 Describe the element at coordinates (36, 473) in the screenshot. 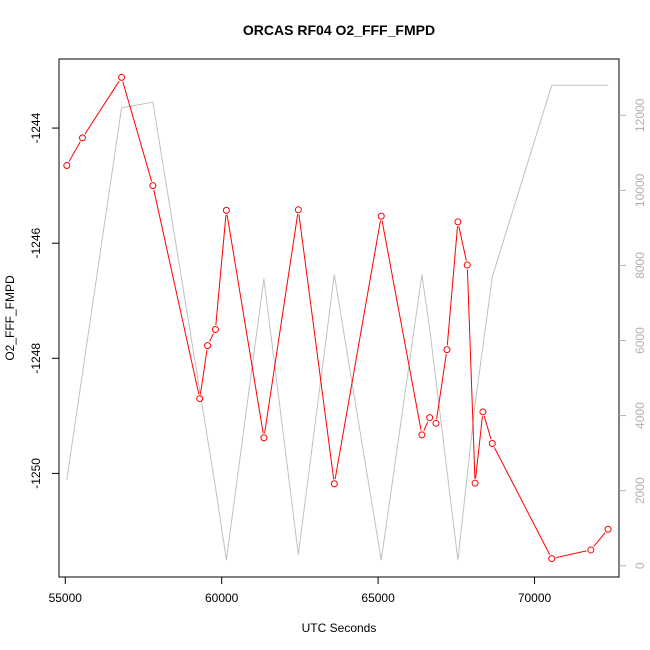

I see `y-tick-label: -1250` at that location.